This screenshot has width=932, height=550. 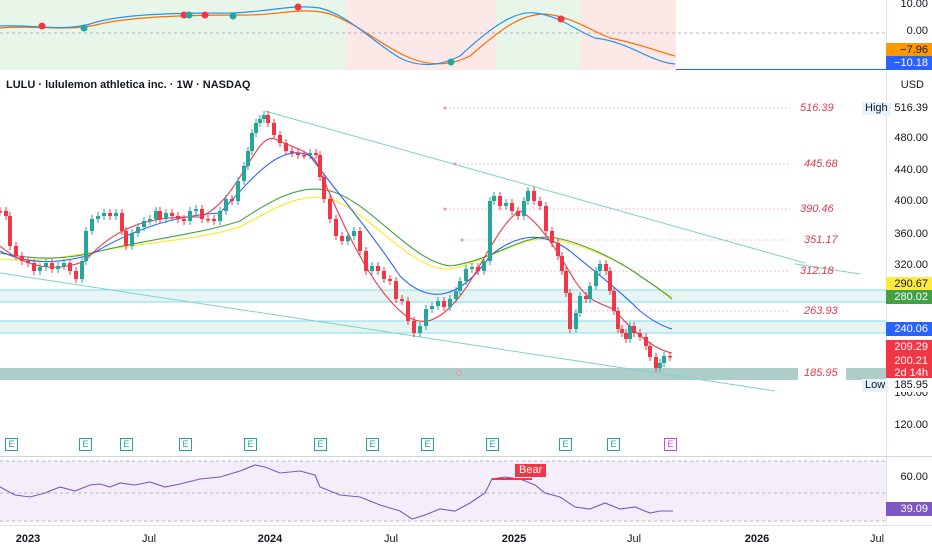 I want to click on price-tick: 480.00, so click(x=911, y=138).